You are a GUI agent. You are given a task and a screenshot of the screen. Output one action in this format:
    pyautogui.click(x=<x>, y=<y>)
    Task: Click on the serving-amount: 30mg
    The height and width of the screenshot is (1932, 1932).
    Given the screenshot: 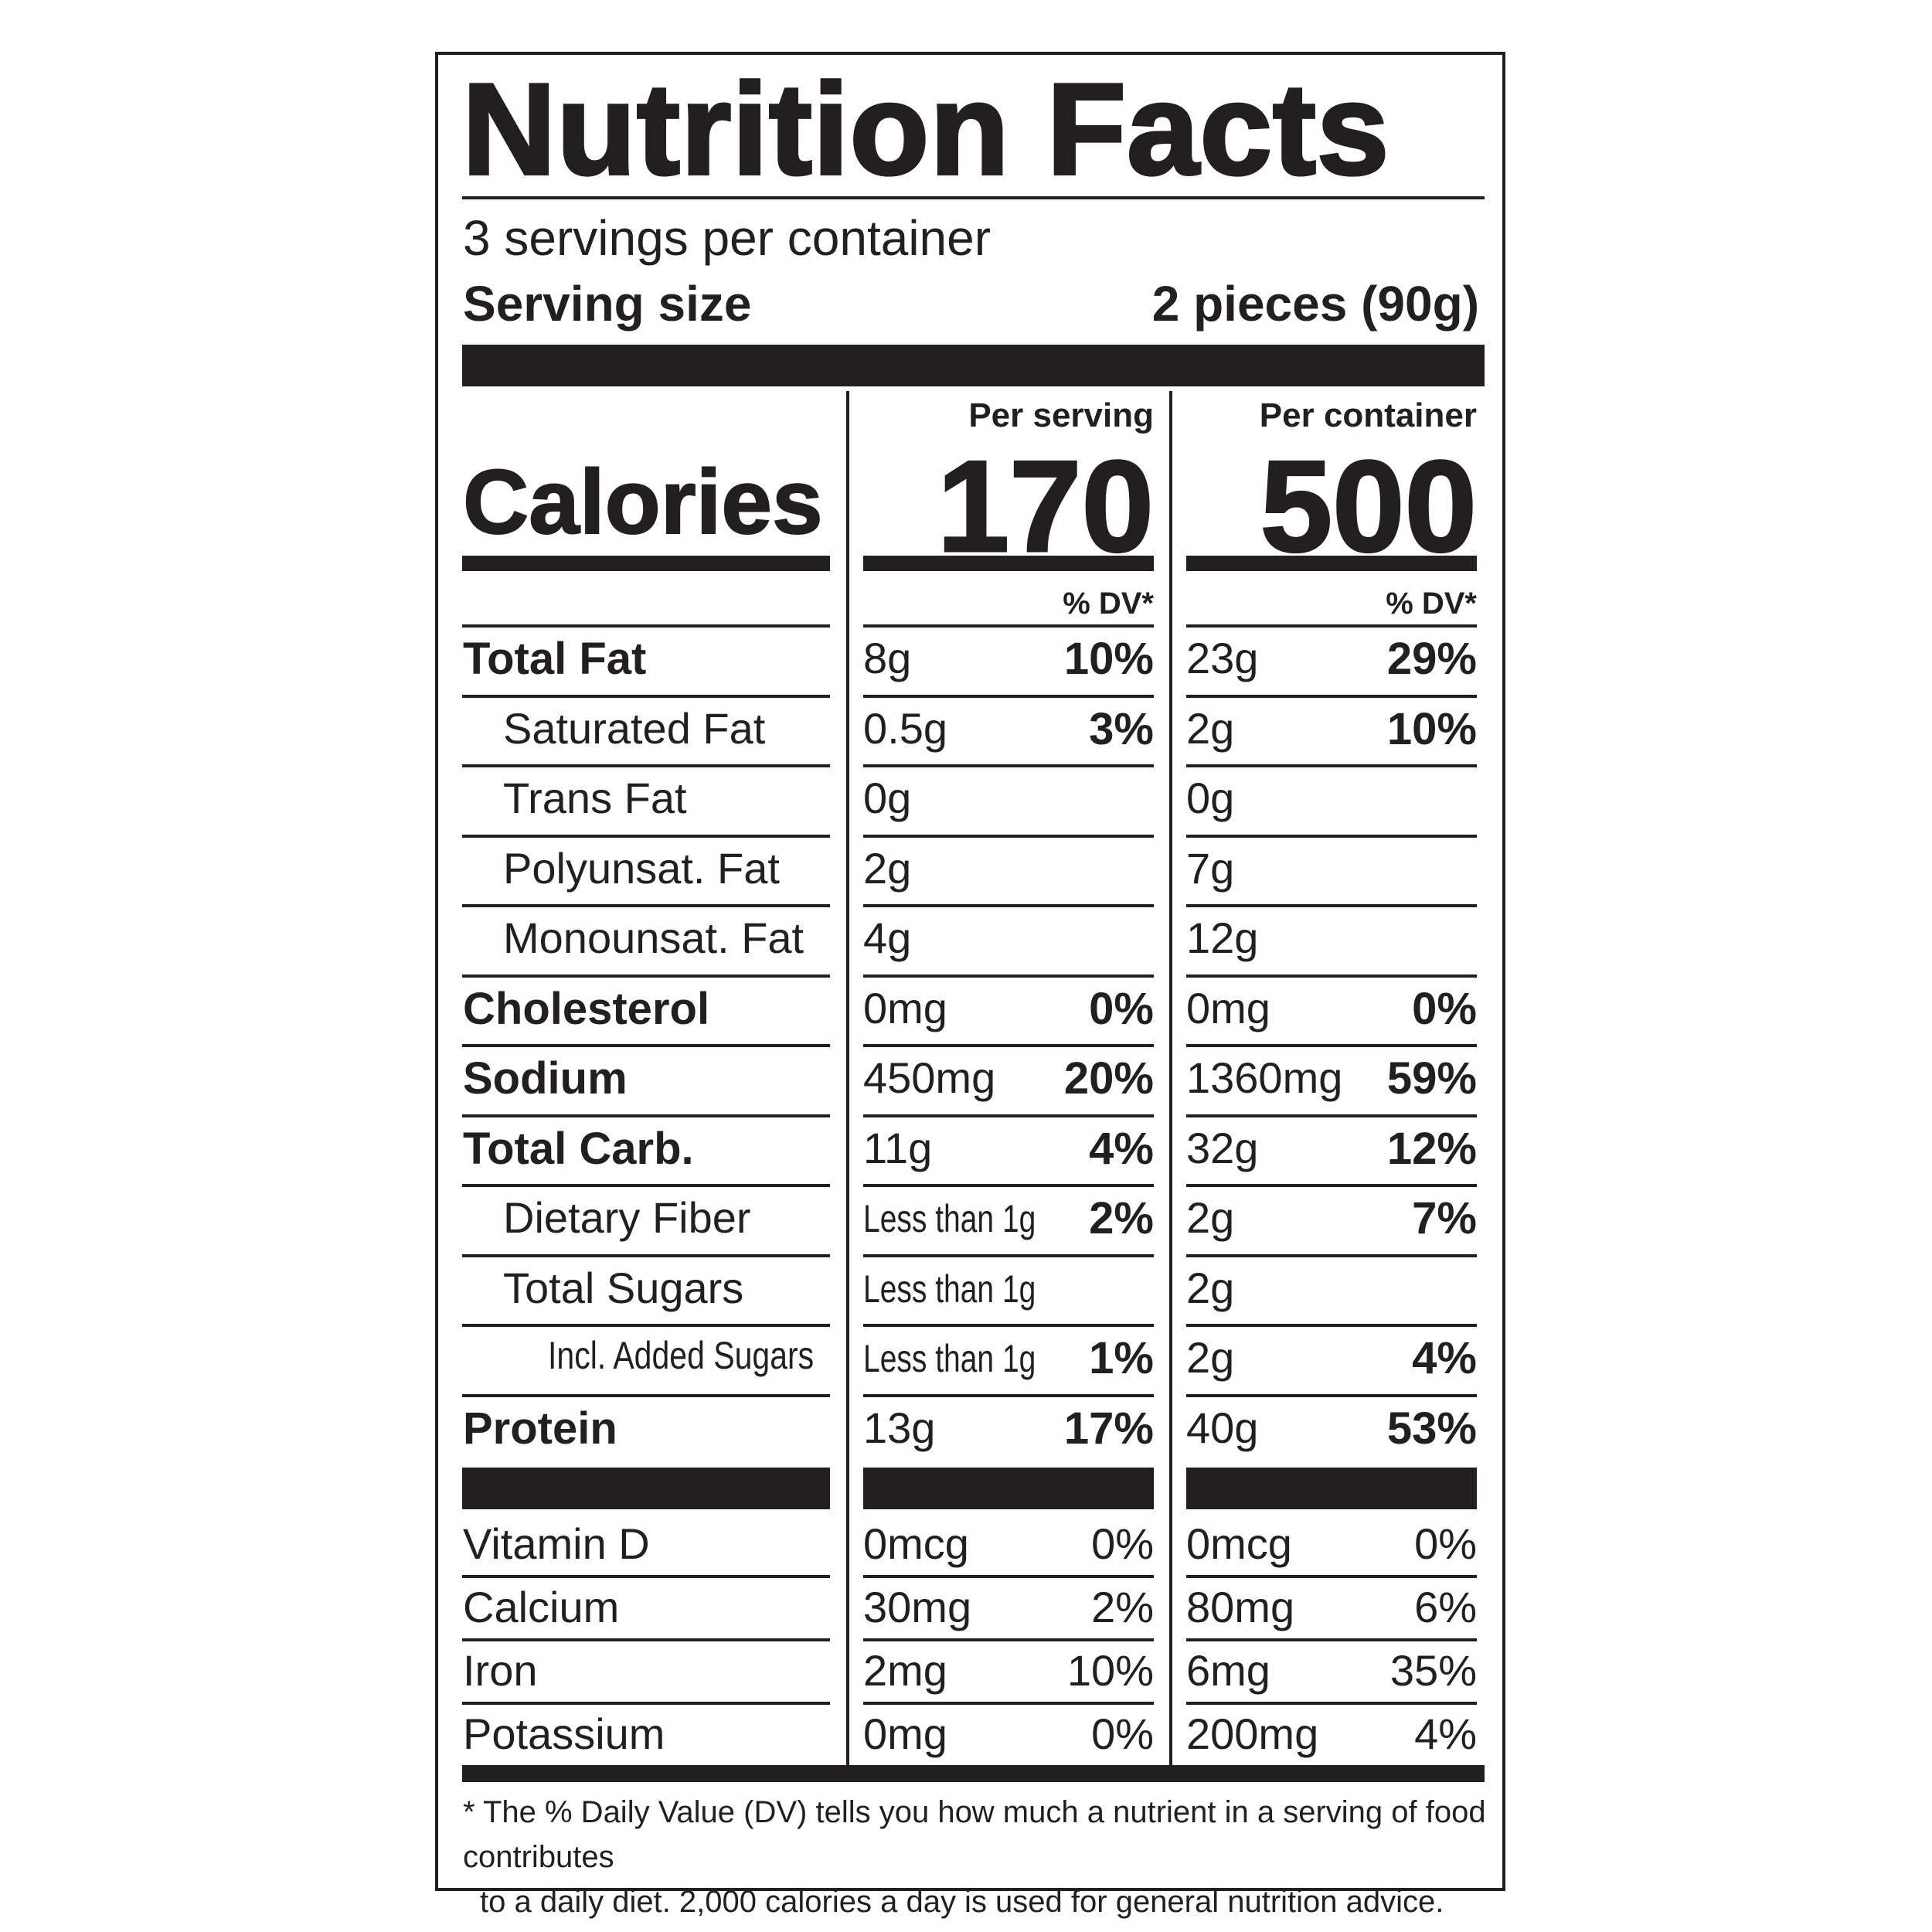 What is the action you would take?
    pyautogui.click(x=918, y=1607)
    